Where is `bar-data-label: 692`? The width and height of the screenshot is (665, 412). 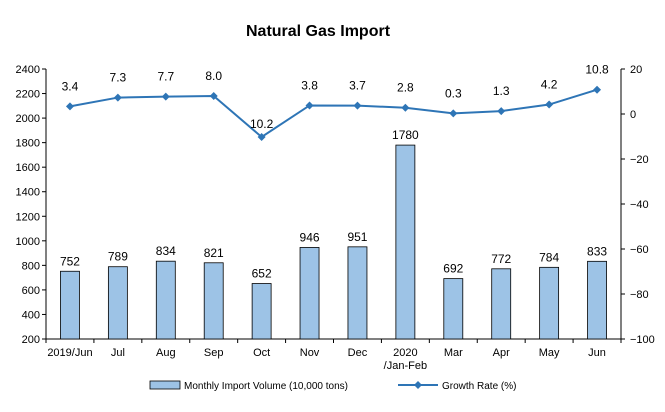
bar-data-label: 692 is located at coordinates (453, 269).